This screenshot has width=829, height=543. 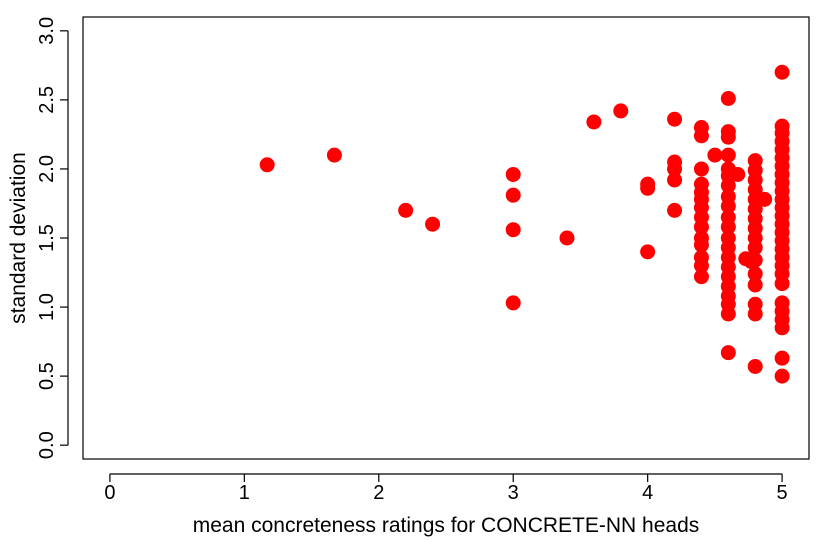 What do you see at coordinates (109, 493) in the screenshot?
I see `x-tick-label: 0` at bounding box center [109, 493].